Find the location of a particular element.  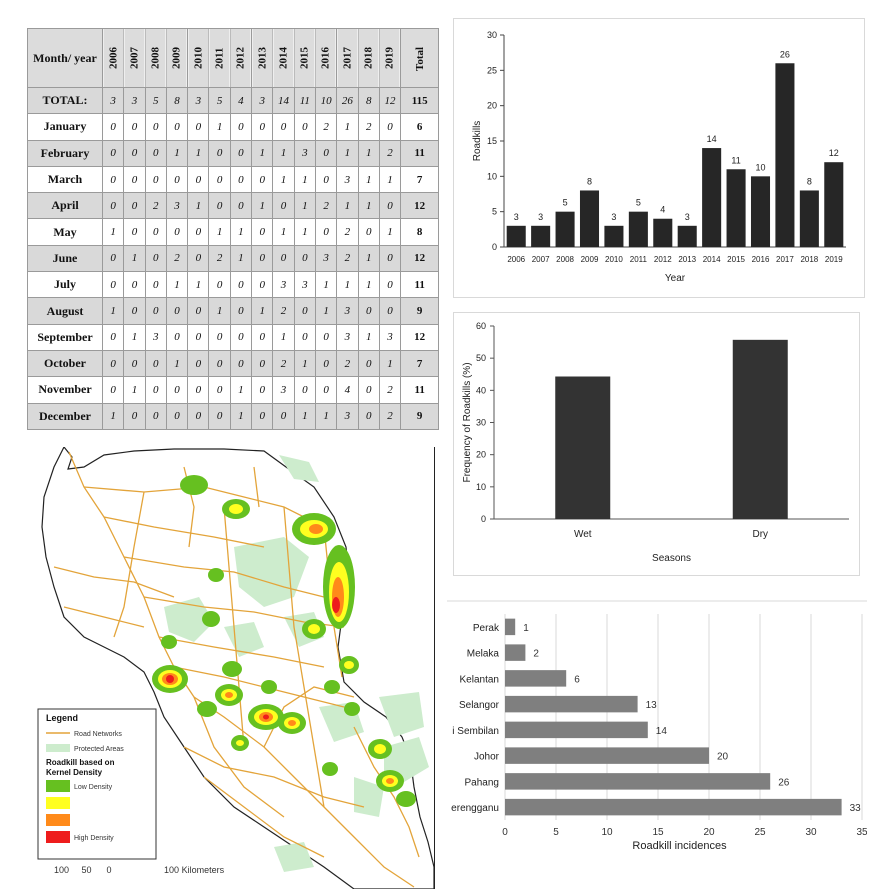

y-tick-label: i Sembilan is located at coordinates (475, 731).